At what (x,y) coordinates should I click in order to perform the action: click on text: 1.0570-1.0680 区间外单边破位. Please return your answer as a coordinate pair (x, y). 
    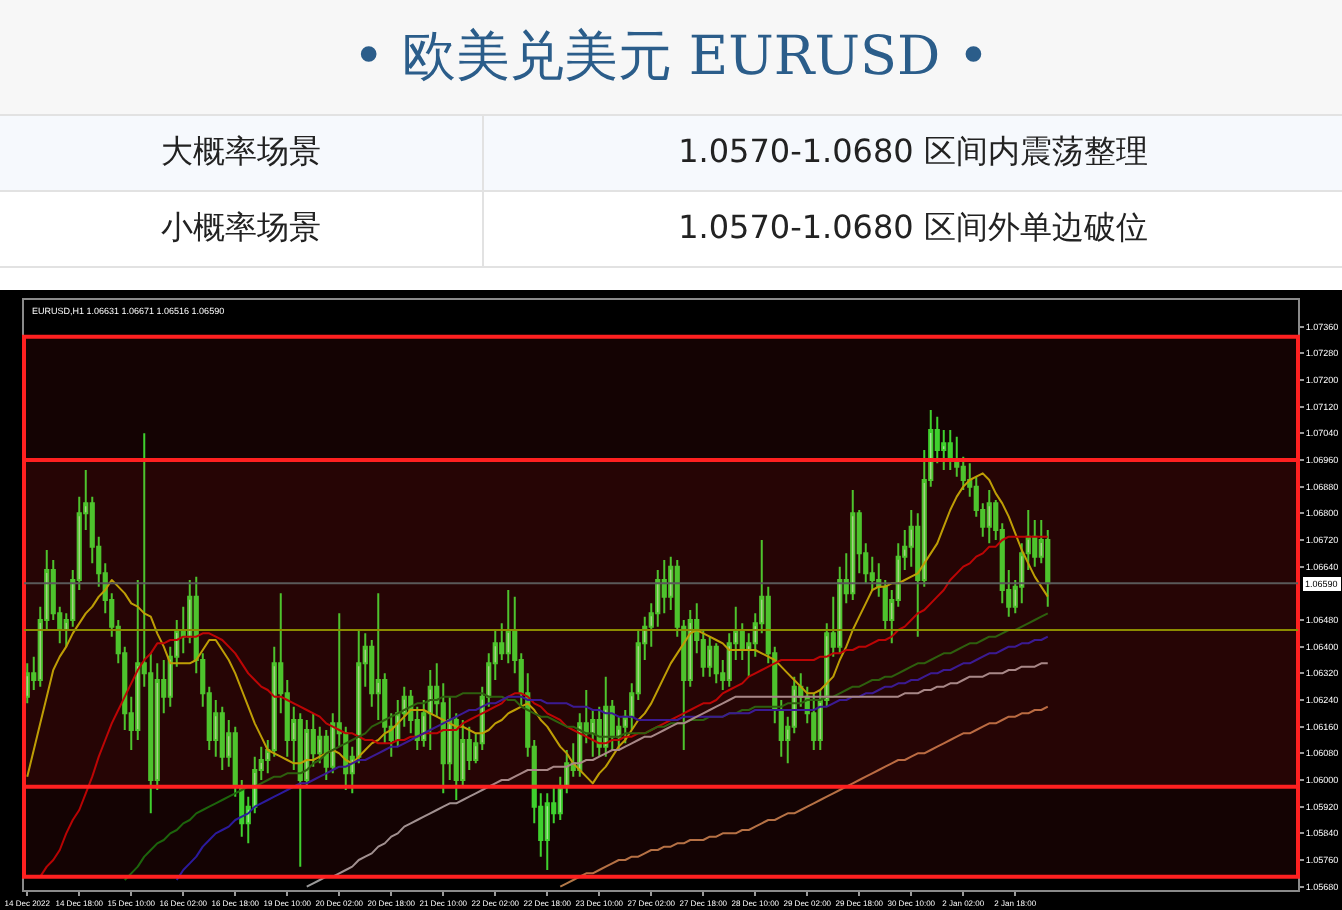
    Looking at the image, I should click on (912, 229).